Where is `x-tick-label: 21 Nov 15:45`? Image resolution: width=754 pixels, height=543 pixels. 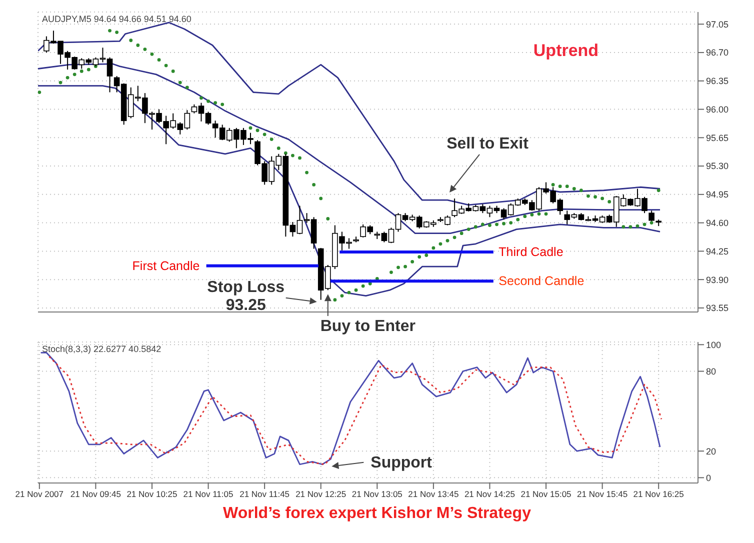 x-tick-label: 21 Nov 15:45 is located at coordinates (602, 494).